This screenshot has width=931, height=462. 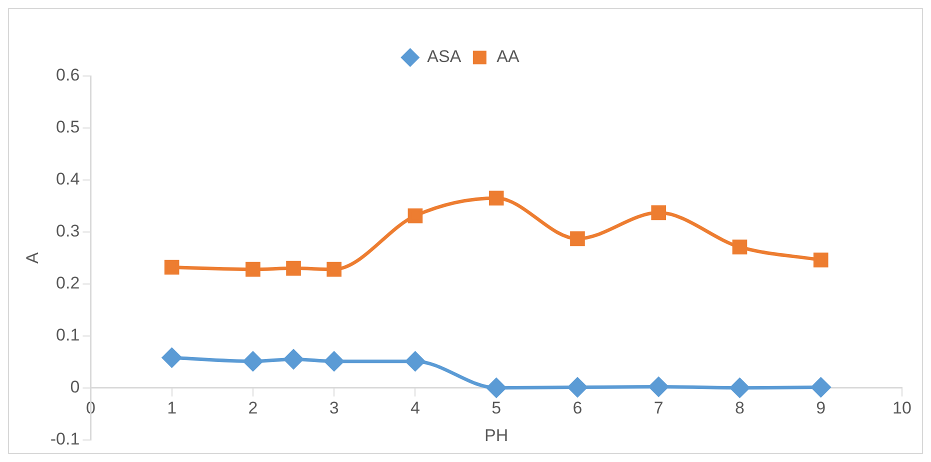 What do you see at coordinates (902, 408) in the screenshot?
I see `x-tick-label: 10` at bounding box center [902, 408].